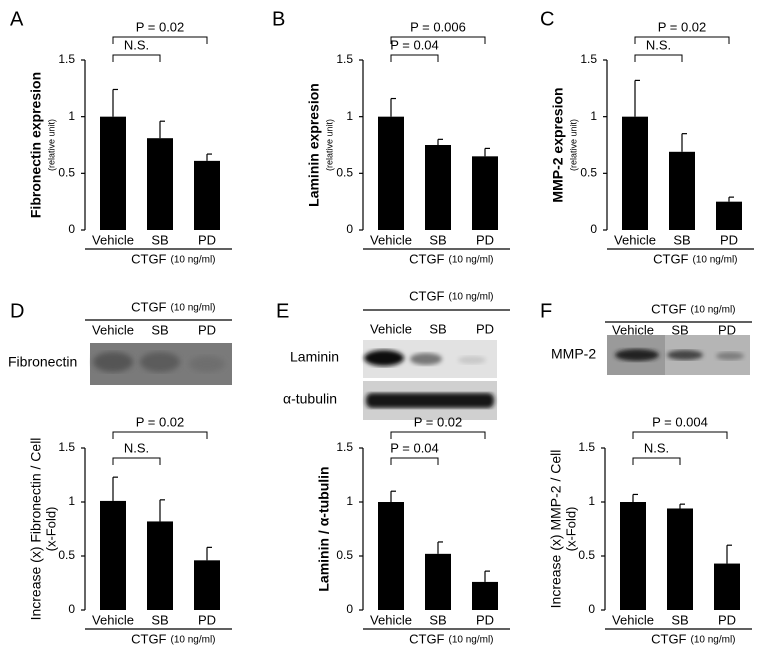 Image resolution: width=772 pixels, height=658 pixels. What do you see at coordinates (148, 306) in the screenshot?
I see `blot-group-label: CTGF` at bounding box center [148, 306].